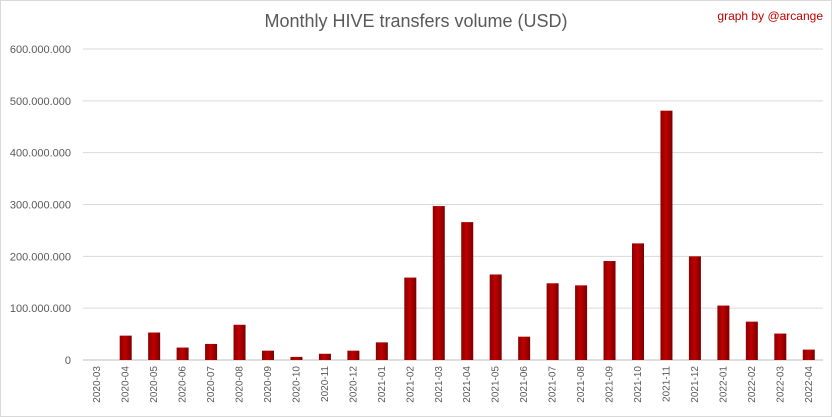  What do you see at coordinates (183, 384) in the screenshot?
I see `x-tick-label: 2020-06` at bounding box center [183, 384].